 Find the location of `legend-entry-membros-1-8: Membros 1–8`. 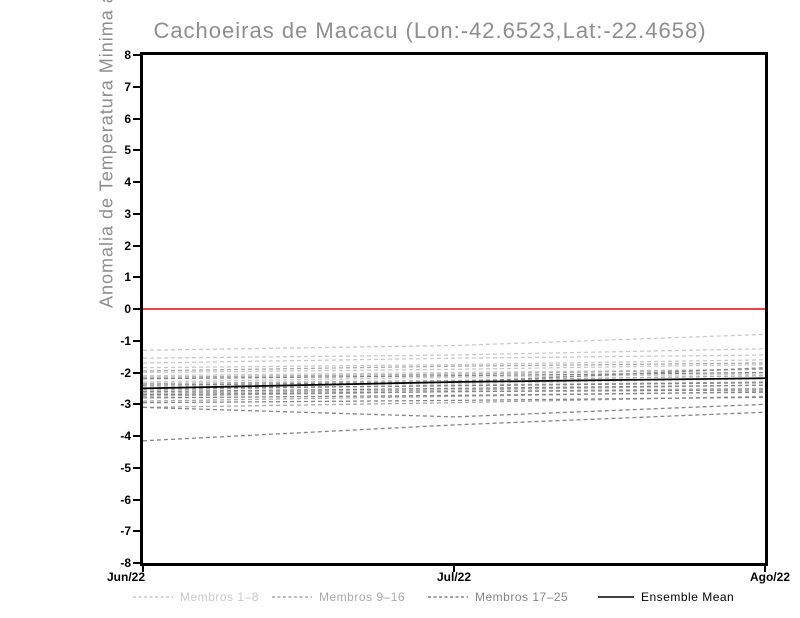

legend-entry-membros-1-8: Membros 1–8 is located at coordinates (196, 597).